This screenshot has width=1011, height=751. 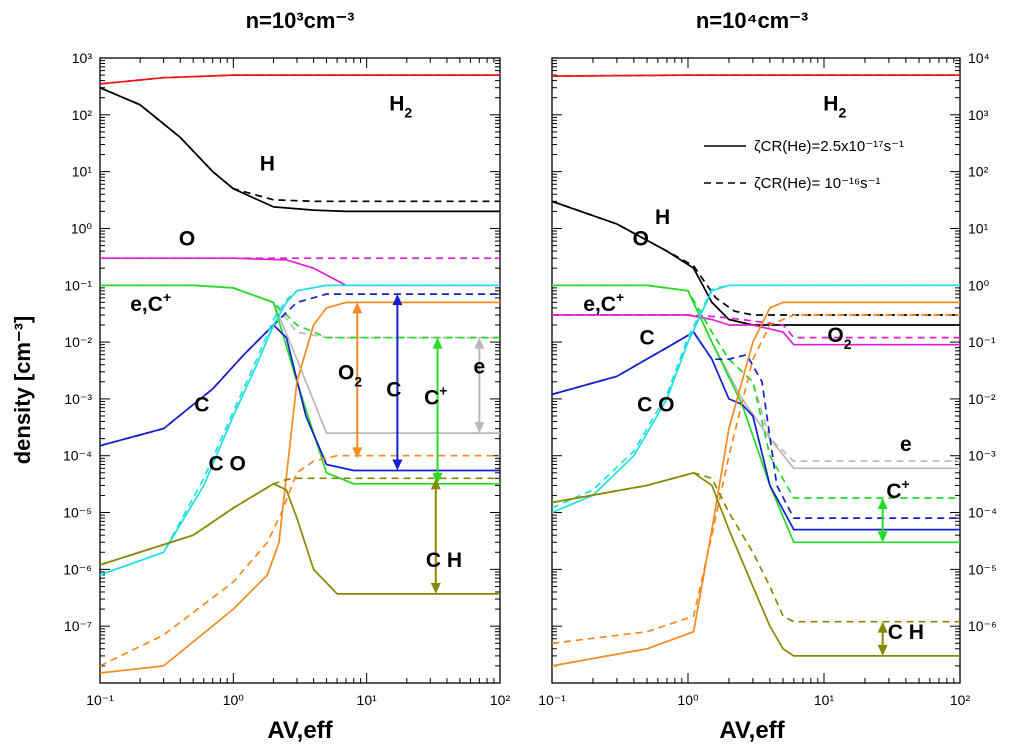 What do you see at coordinates (350, 375) in the screenshot?
I see `left-species-label: O2` at bounding box center [350, 375].